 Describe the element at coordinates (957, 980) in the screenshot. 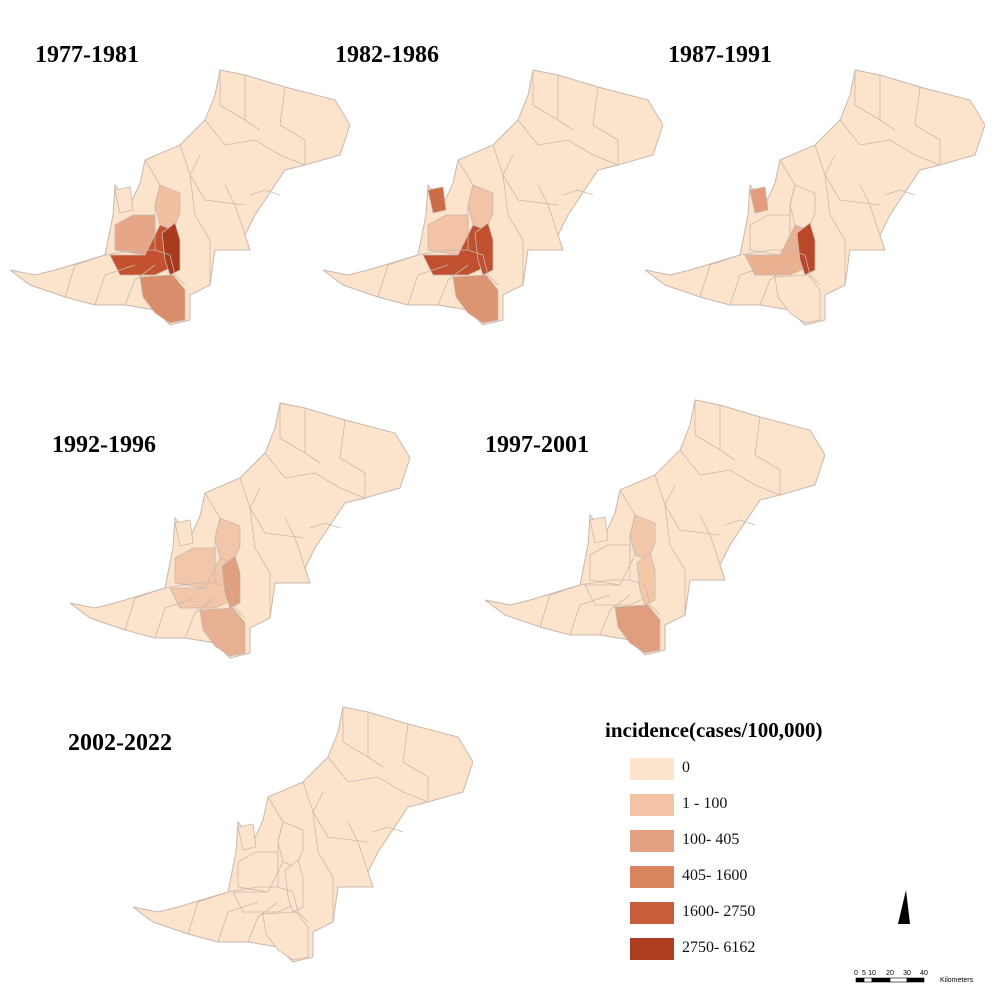

I see `scale-unit: Kilometers` at that location.